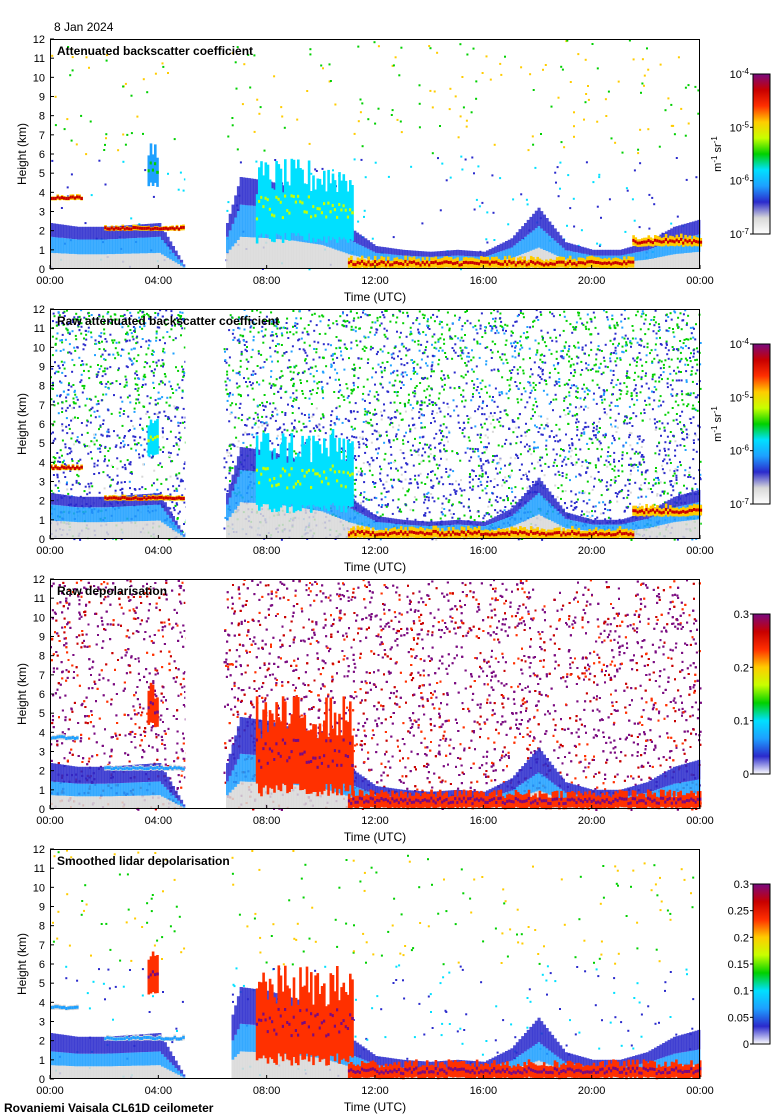 This screenshot has width=780, height=1120. Describe the element at coordinates (741, 885) in the screenshot. I see `colorbar-tick-label: 0.3` at that location.